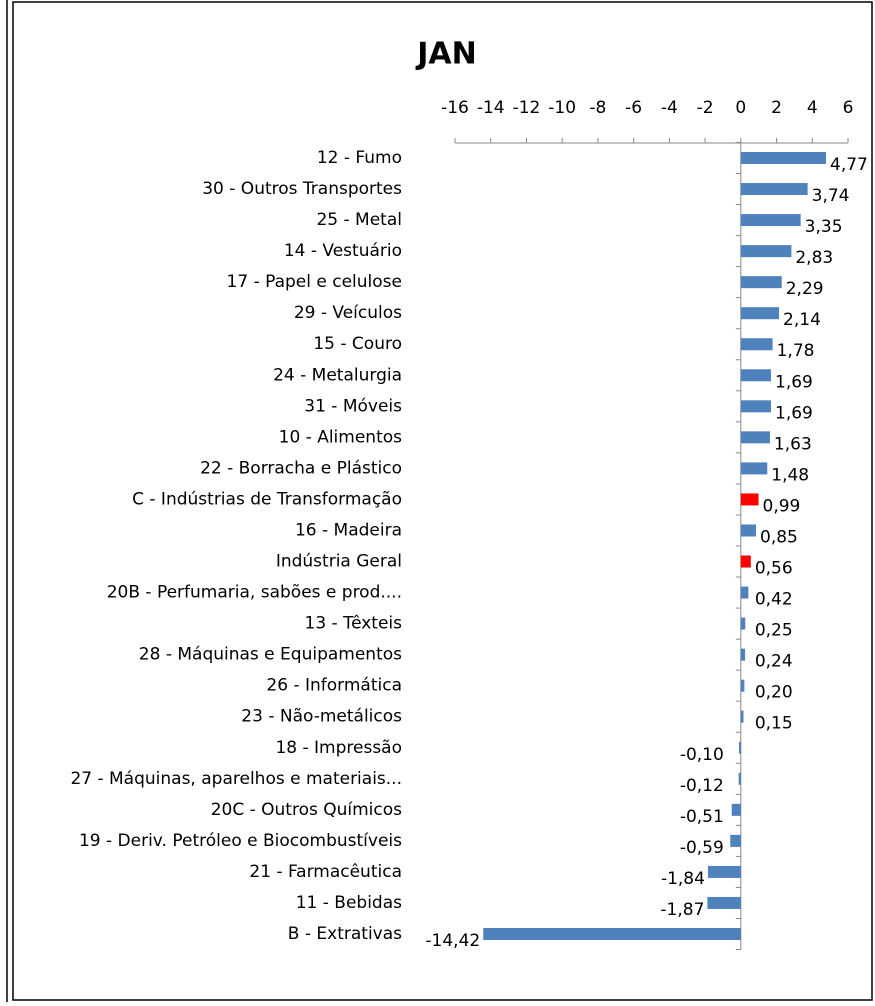  I want to click on value-label: 1,63, so click(793, 444).